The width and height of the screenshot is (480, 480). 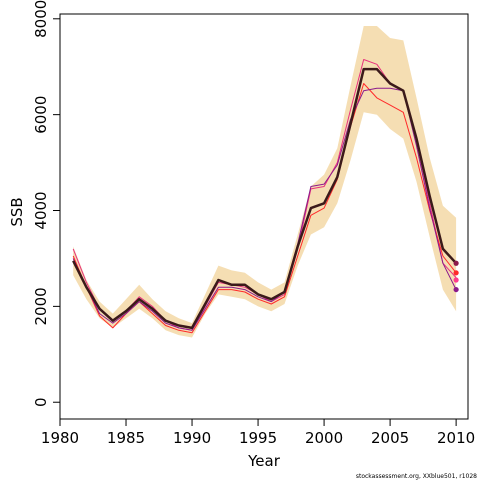 I want to click on x-axis-title: Year, so click(x=264, y=461).